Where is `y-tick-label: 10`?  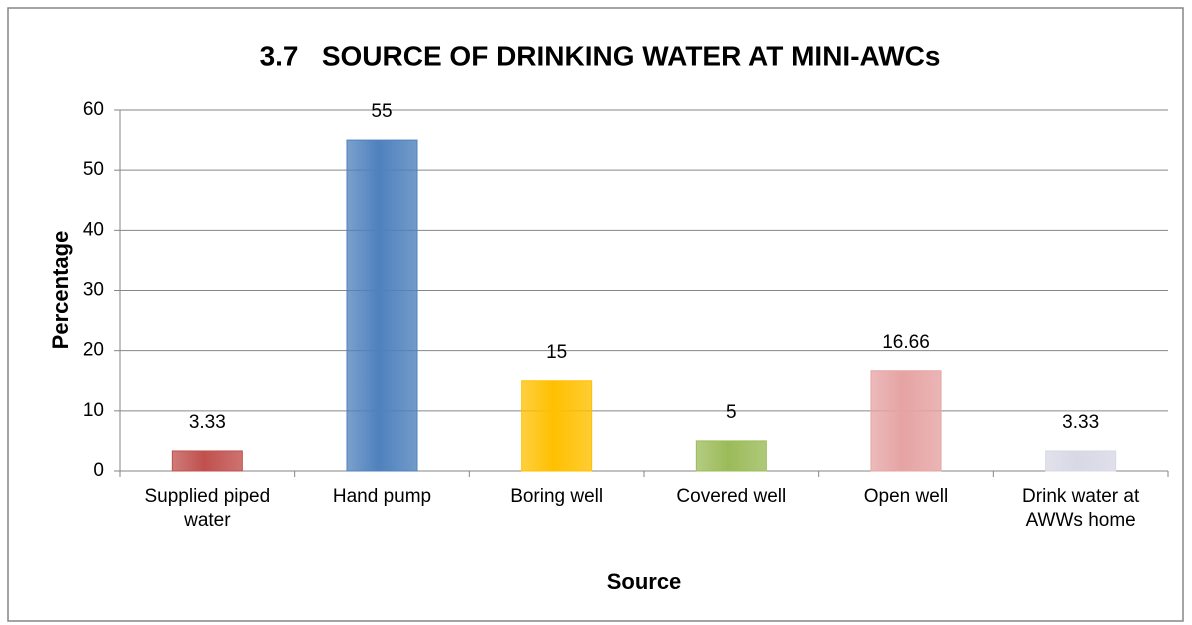
y-tick-label: 10 is located at coordinates (93, 410).